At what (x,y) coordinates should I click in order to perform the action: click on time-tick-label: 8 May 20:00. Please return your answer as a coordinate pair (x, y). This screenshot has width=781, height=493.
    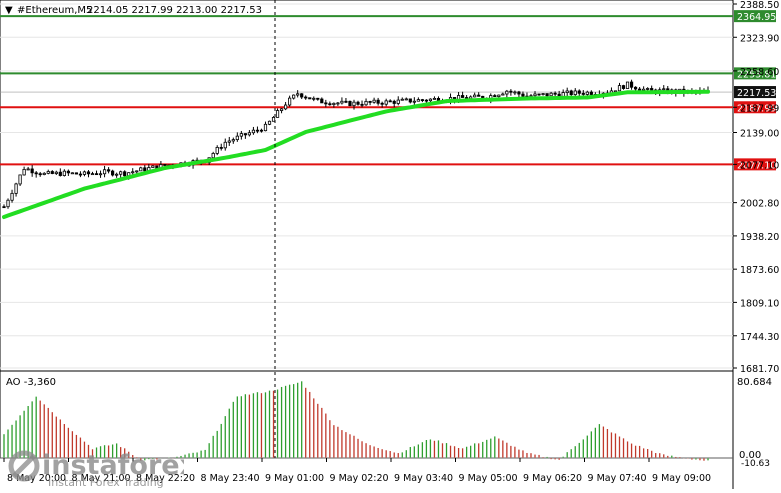
    Looking at the image, I should click on (36, 478).